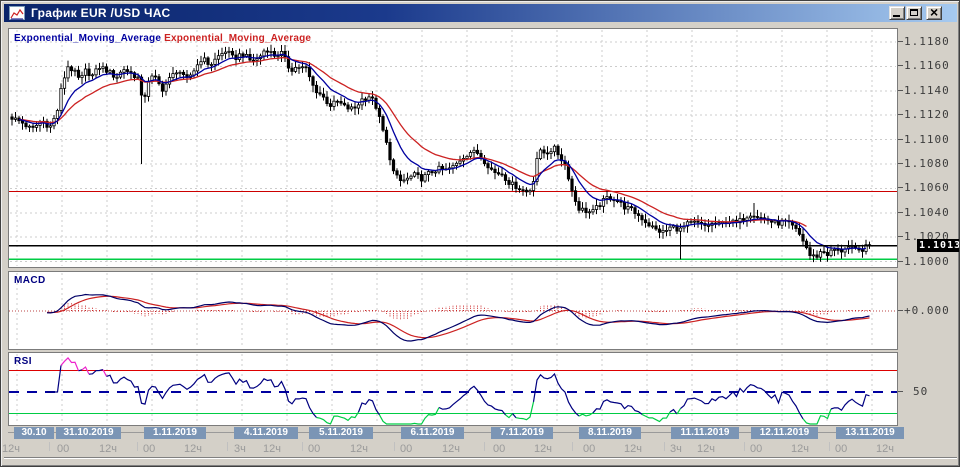  What do you see at coordinates (101, 13) in the screenshot?
I see `window-title: График EUR /USD ЧАС` at bounding box center [101, 13].